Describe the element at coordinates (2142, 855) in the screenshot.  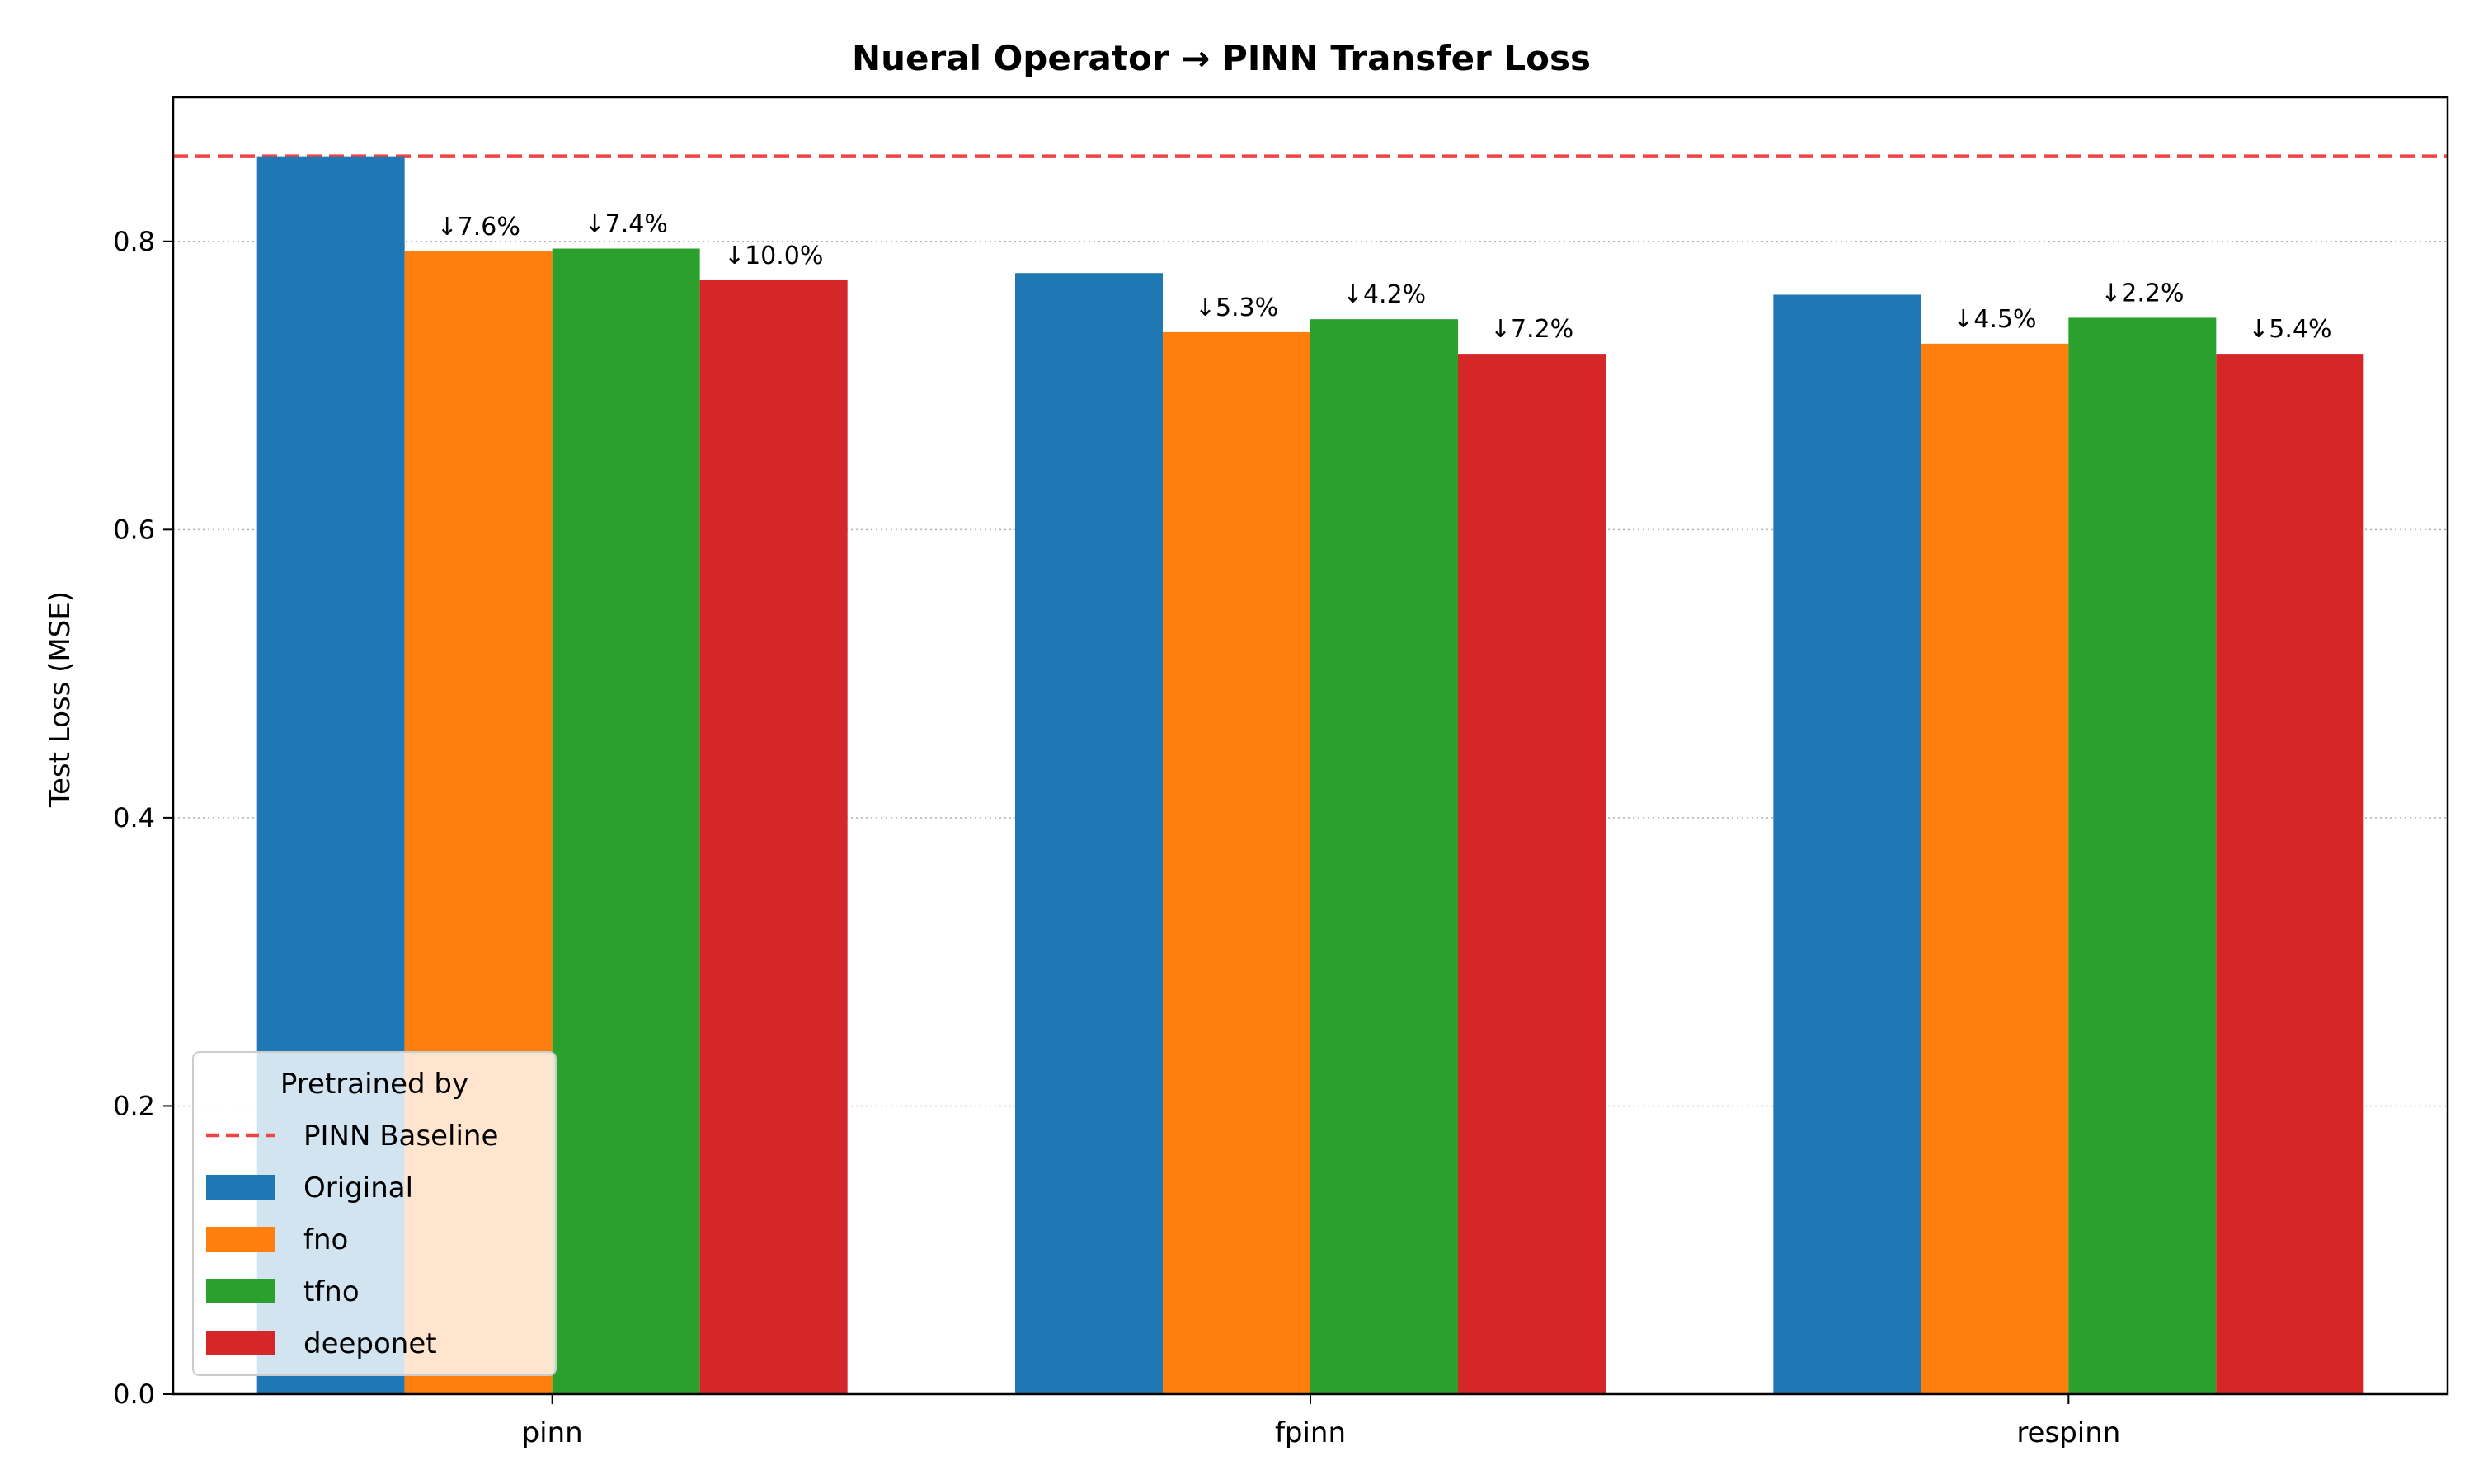
I see `bar-tfno-respinn` at that location.